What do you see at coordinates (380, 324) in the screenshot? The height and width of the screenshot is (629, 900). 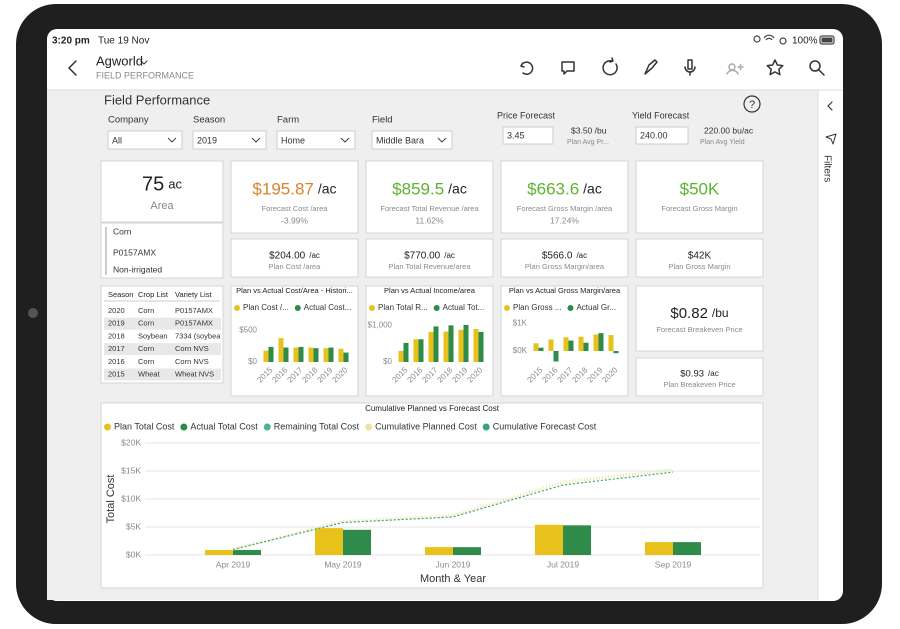 I see `y-tick-label: $1,000` at bounding box center [380, 324].